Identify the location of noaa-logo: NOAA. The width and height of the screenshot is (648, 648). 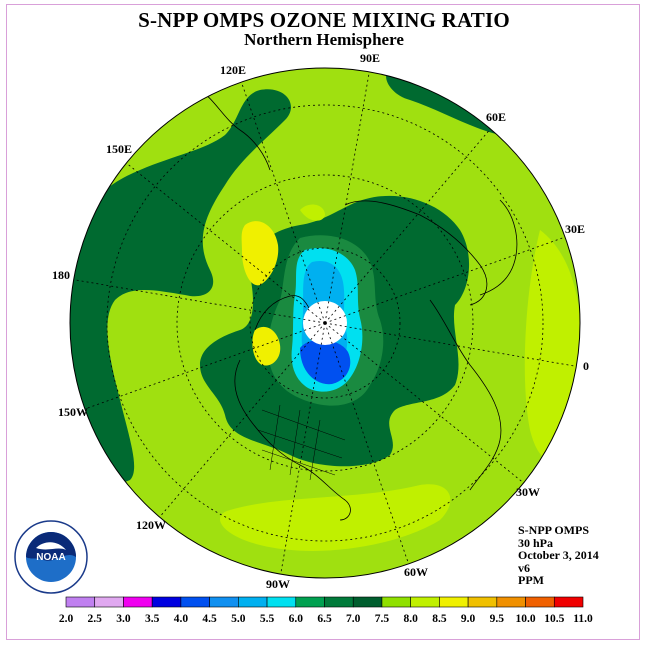
(51, 557).